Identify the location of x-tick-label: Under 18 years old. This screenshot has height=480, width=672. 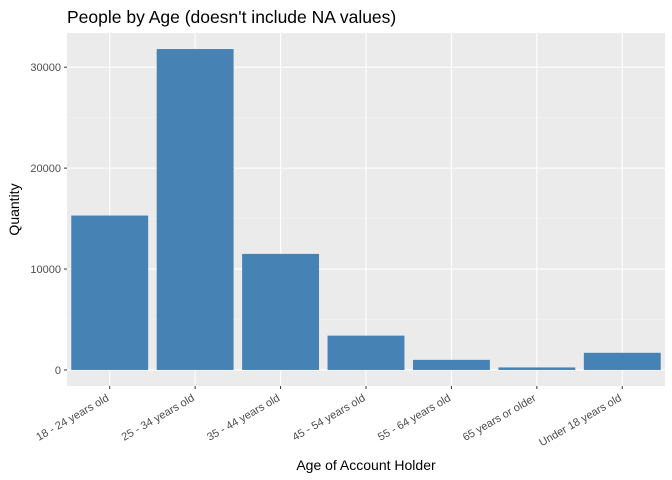
(580, 420).